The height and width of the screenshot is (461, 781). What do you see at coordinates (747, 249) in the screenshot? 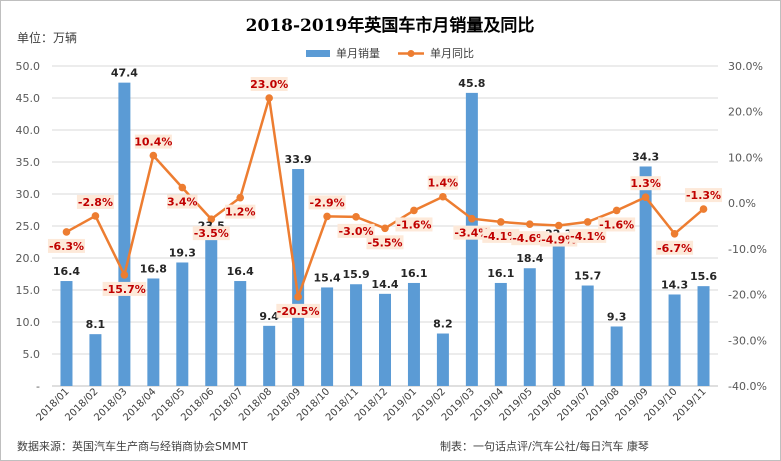
I see `y-right-tick-label: -10.0%` at bounding box center [747, 249].